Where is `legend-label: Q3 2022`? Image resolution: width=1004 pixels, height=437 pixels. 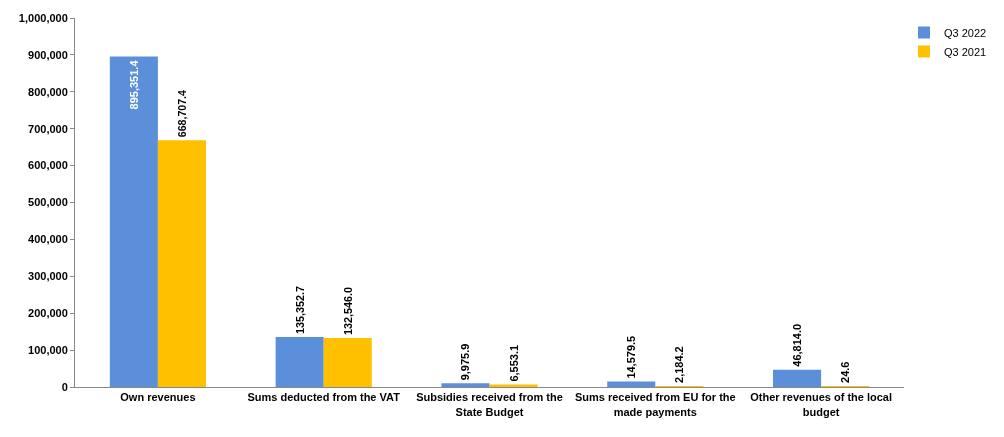
legend-label: Q3 2022 is located at coordinates (965, 32).